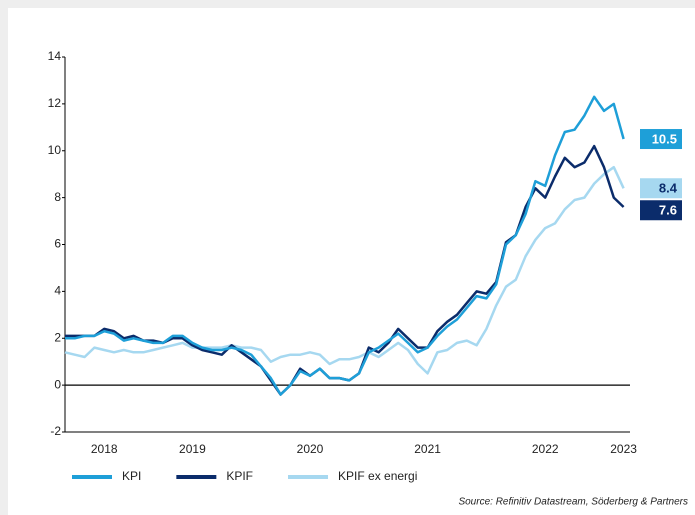 This screenshot has width=695, height=515. I want to click on end-label: 8.4, so click(668, 188).